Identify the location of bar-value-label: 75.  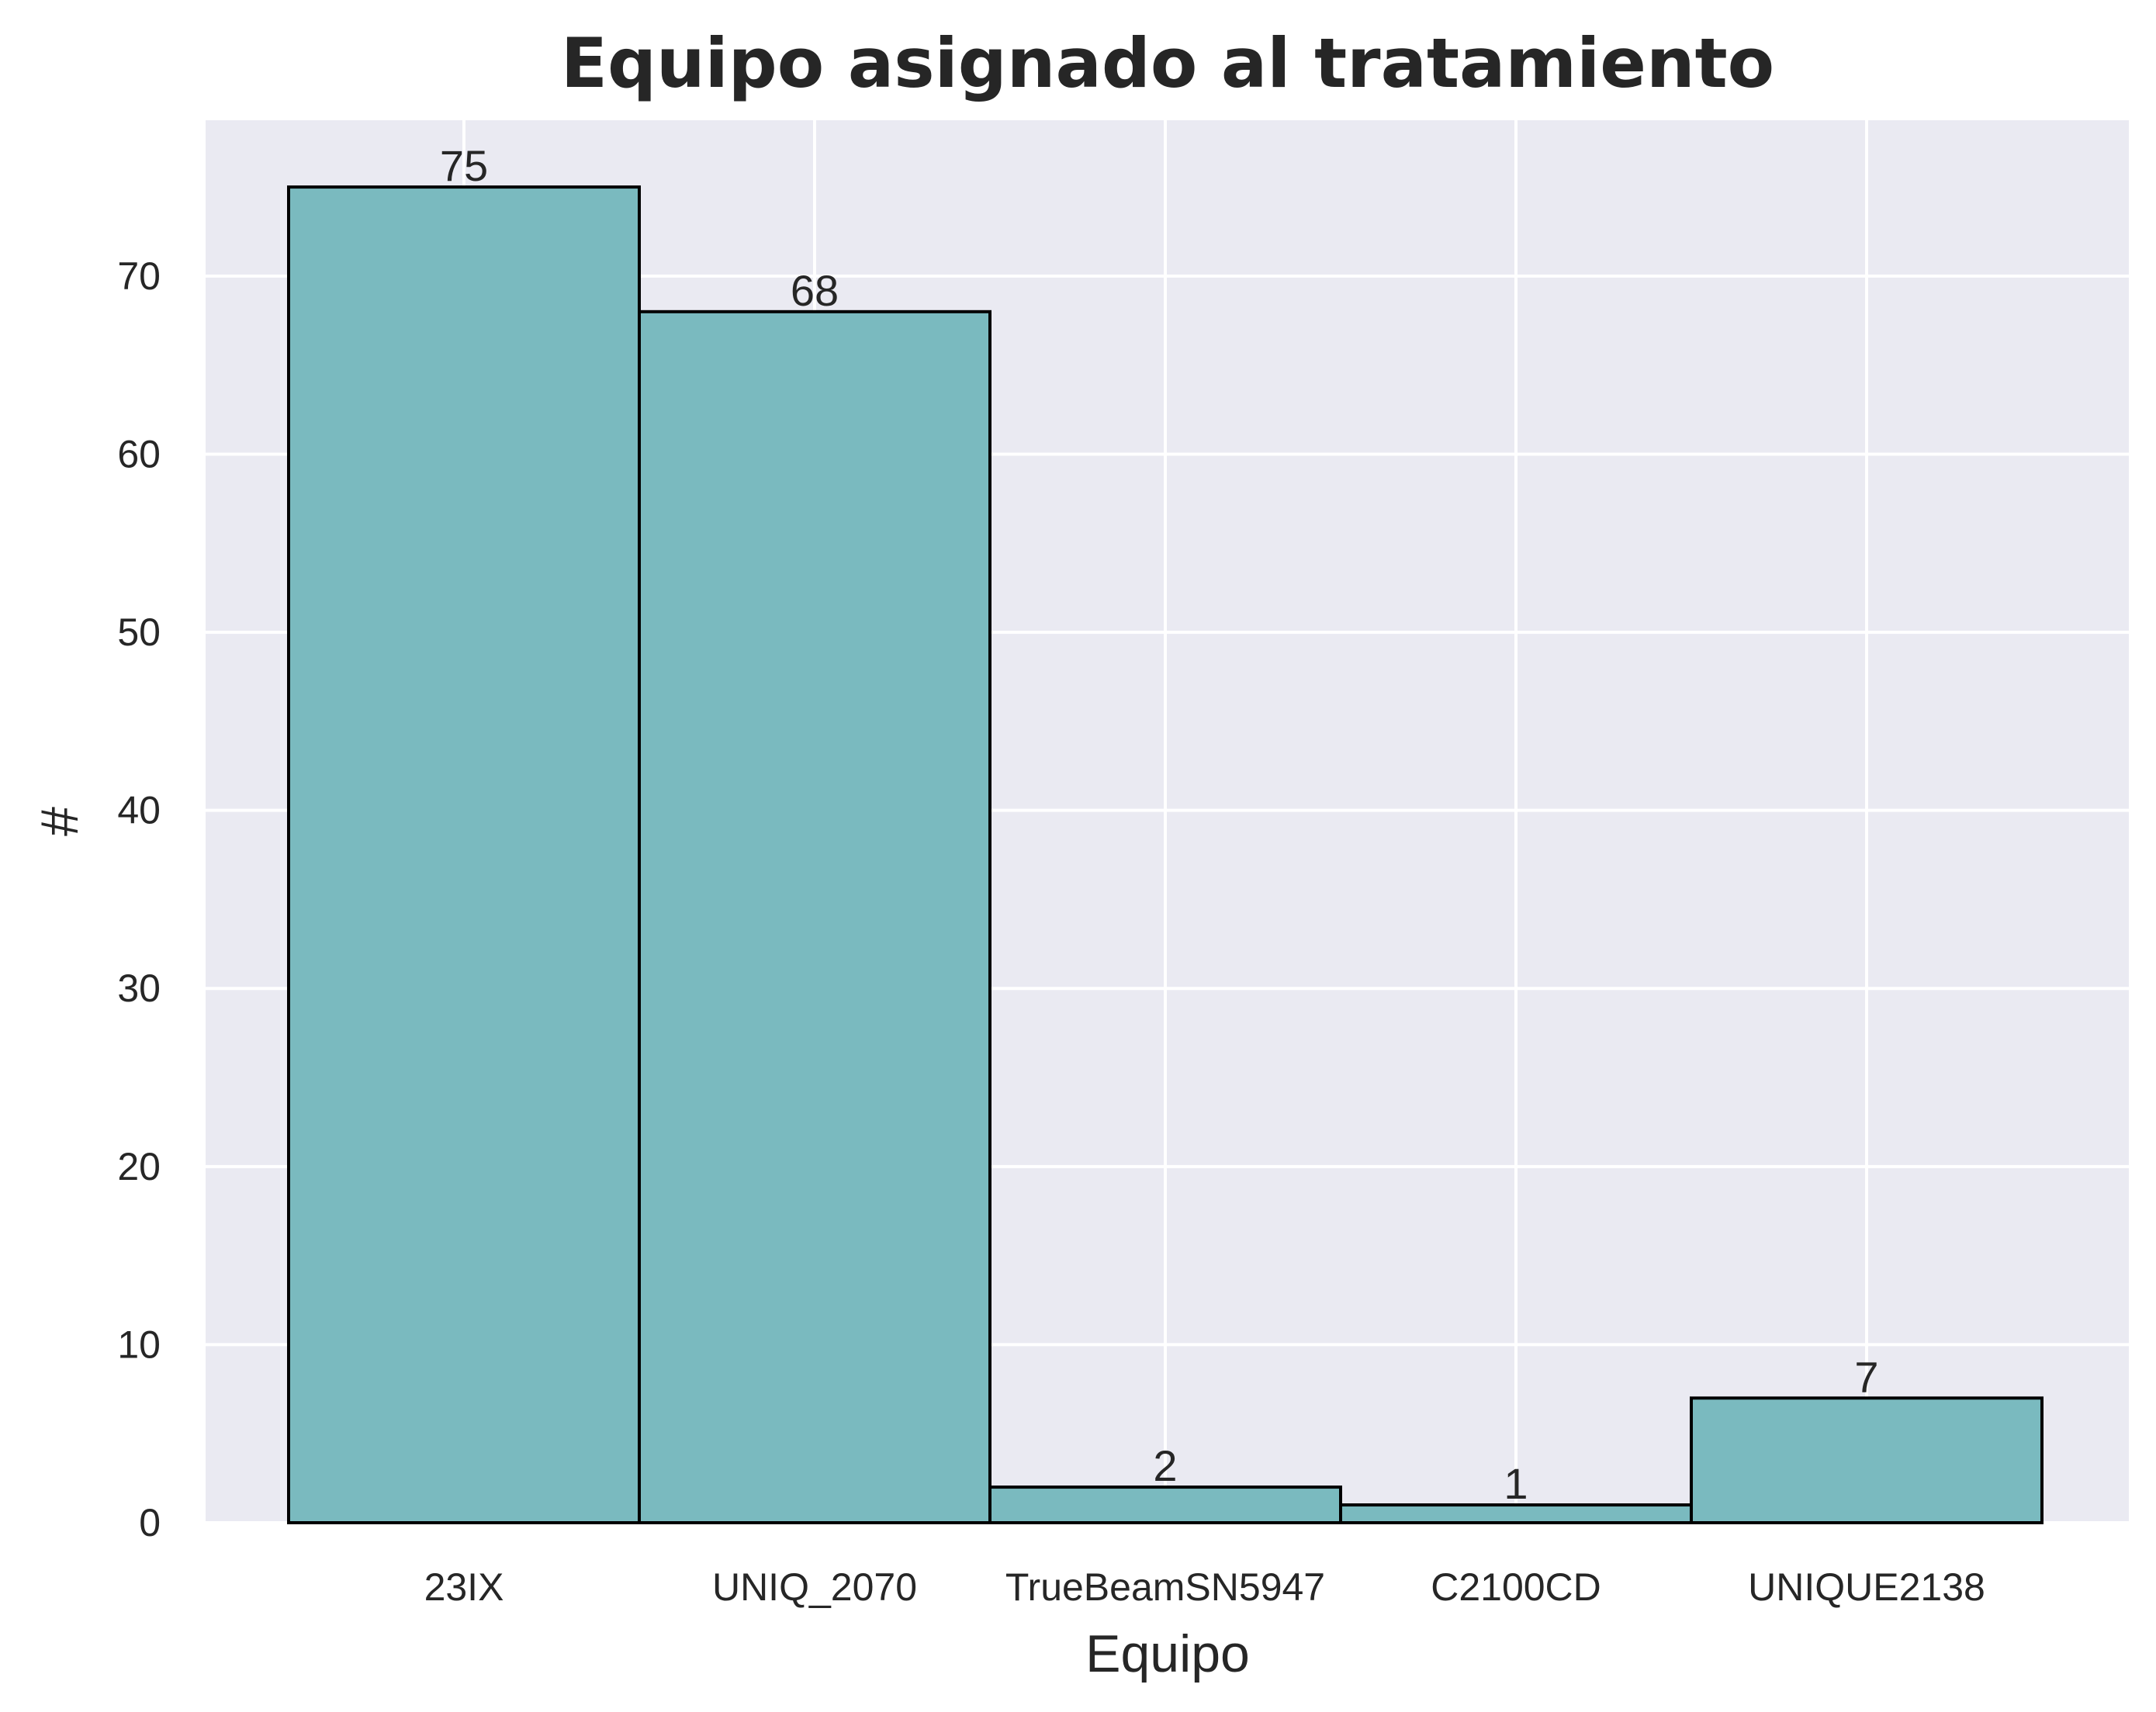
(464, 165).